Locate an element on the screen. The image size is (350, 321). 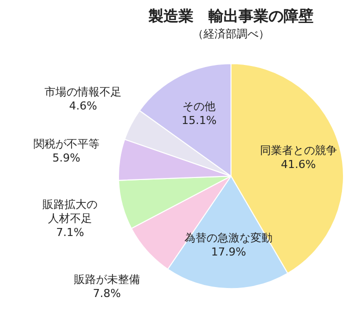
data-label: 17.9% is located at coordinates (228, 252).